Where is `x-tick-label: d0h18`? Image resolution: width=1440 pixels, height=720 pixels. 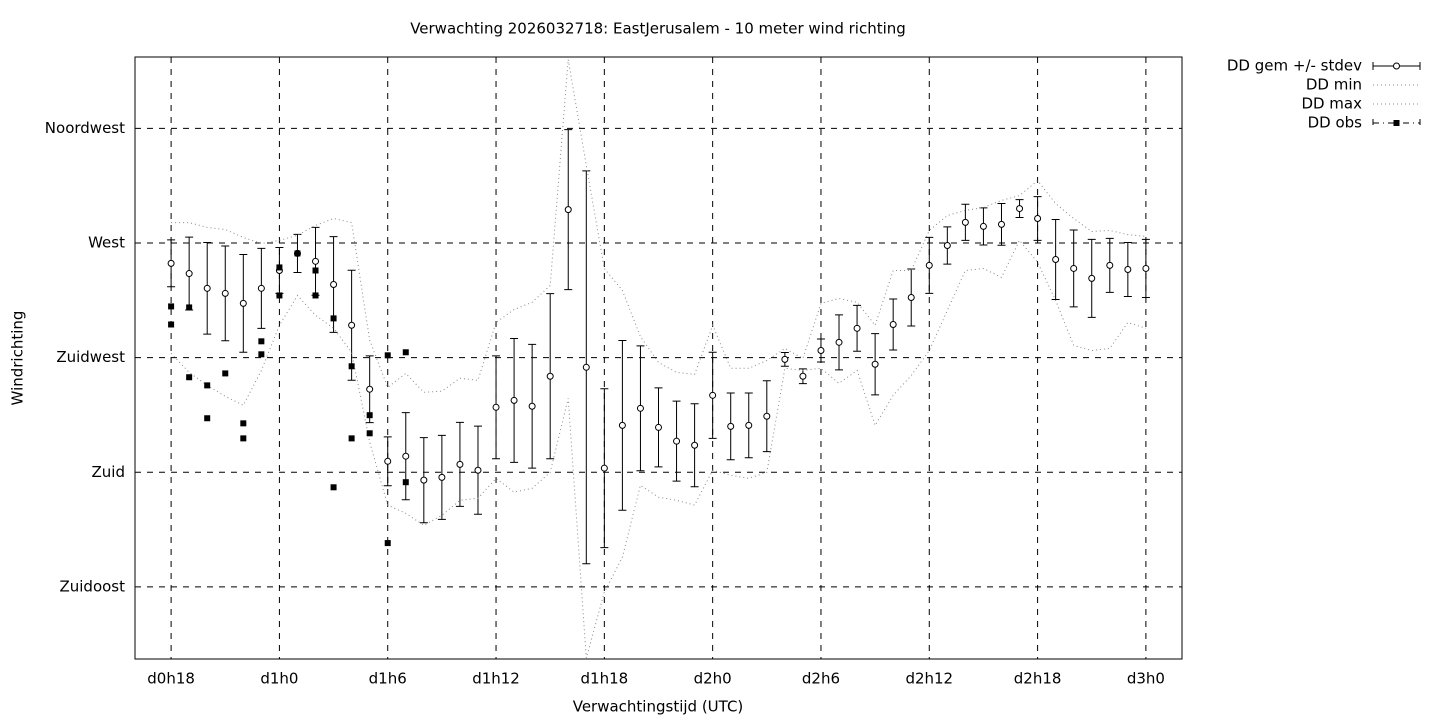 x-tick-label: d0h18 is located at coordinates (171, 679).